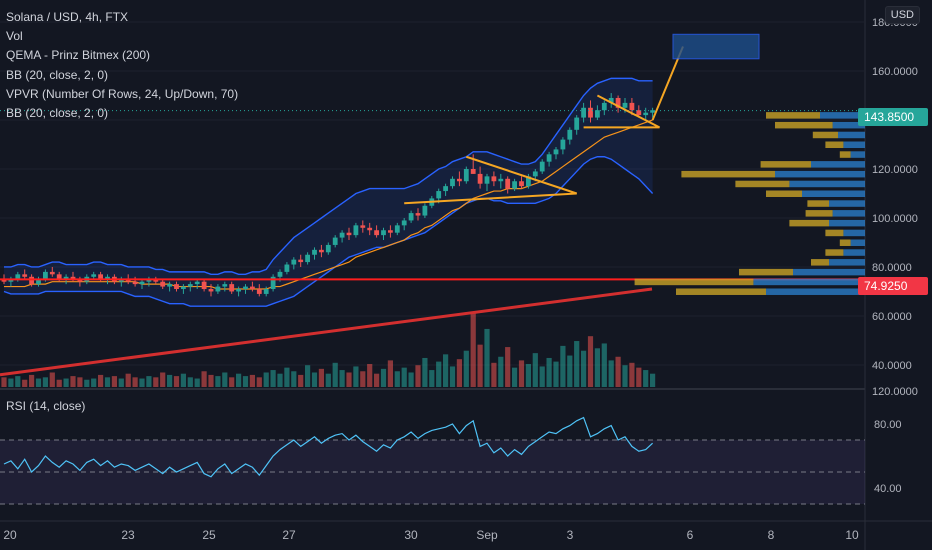  I want to click on level-price-tag: 74.9250, so click(893, 286).